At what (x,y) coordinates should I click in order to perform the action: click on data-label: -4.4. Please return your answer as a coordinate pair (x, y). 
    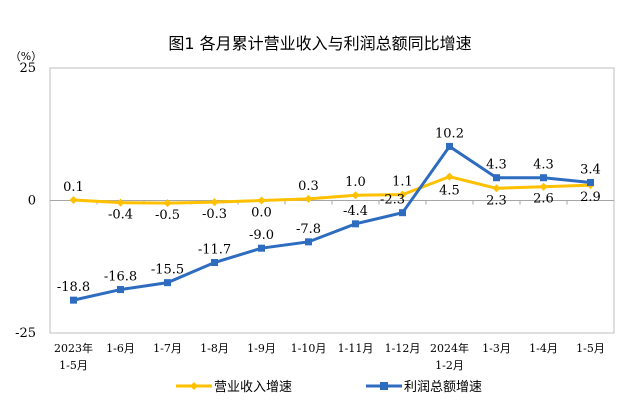
    Looking at the image, I should click on (355, 211).